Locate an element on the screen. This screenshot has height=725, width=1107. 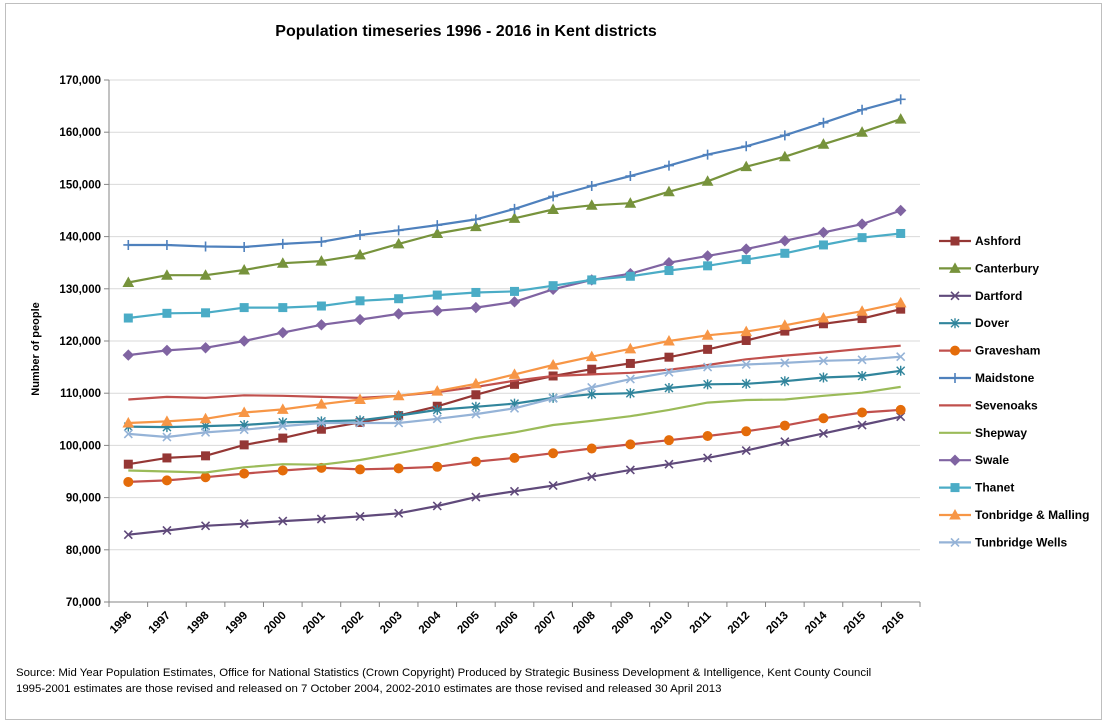
series-thanet is located at coordinates (514, 275).